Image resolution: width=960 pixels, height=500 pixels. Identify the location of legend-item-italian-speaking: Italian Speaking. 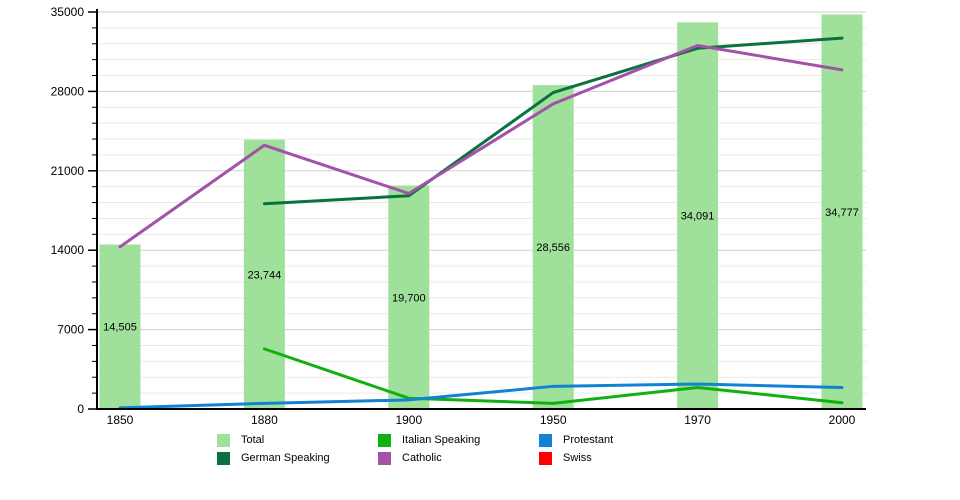
(458, 440).